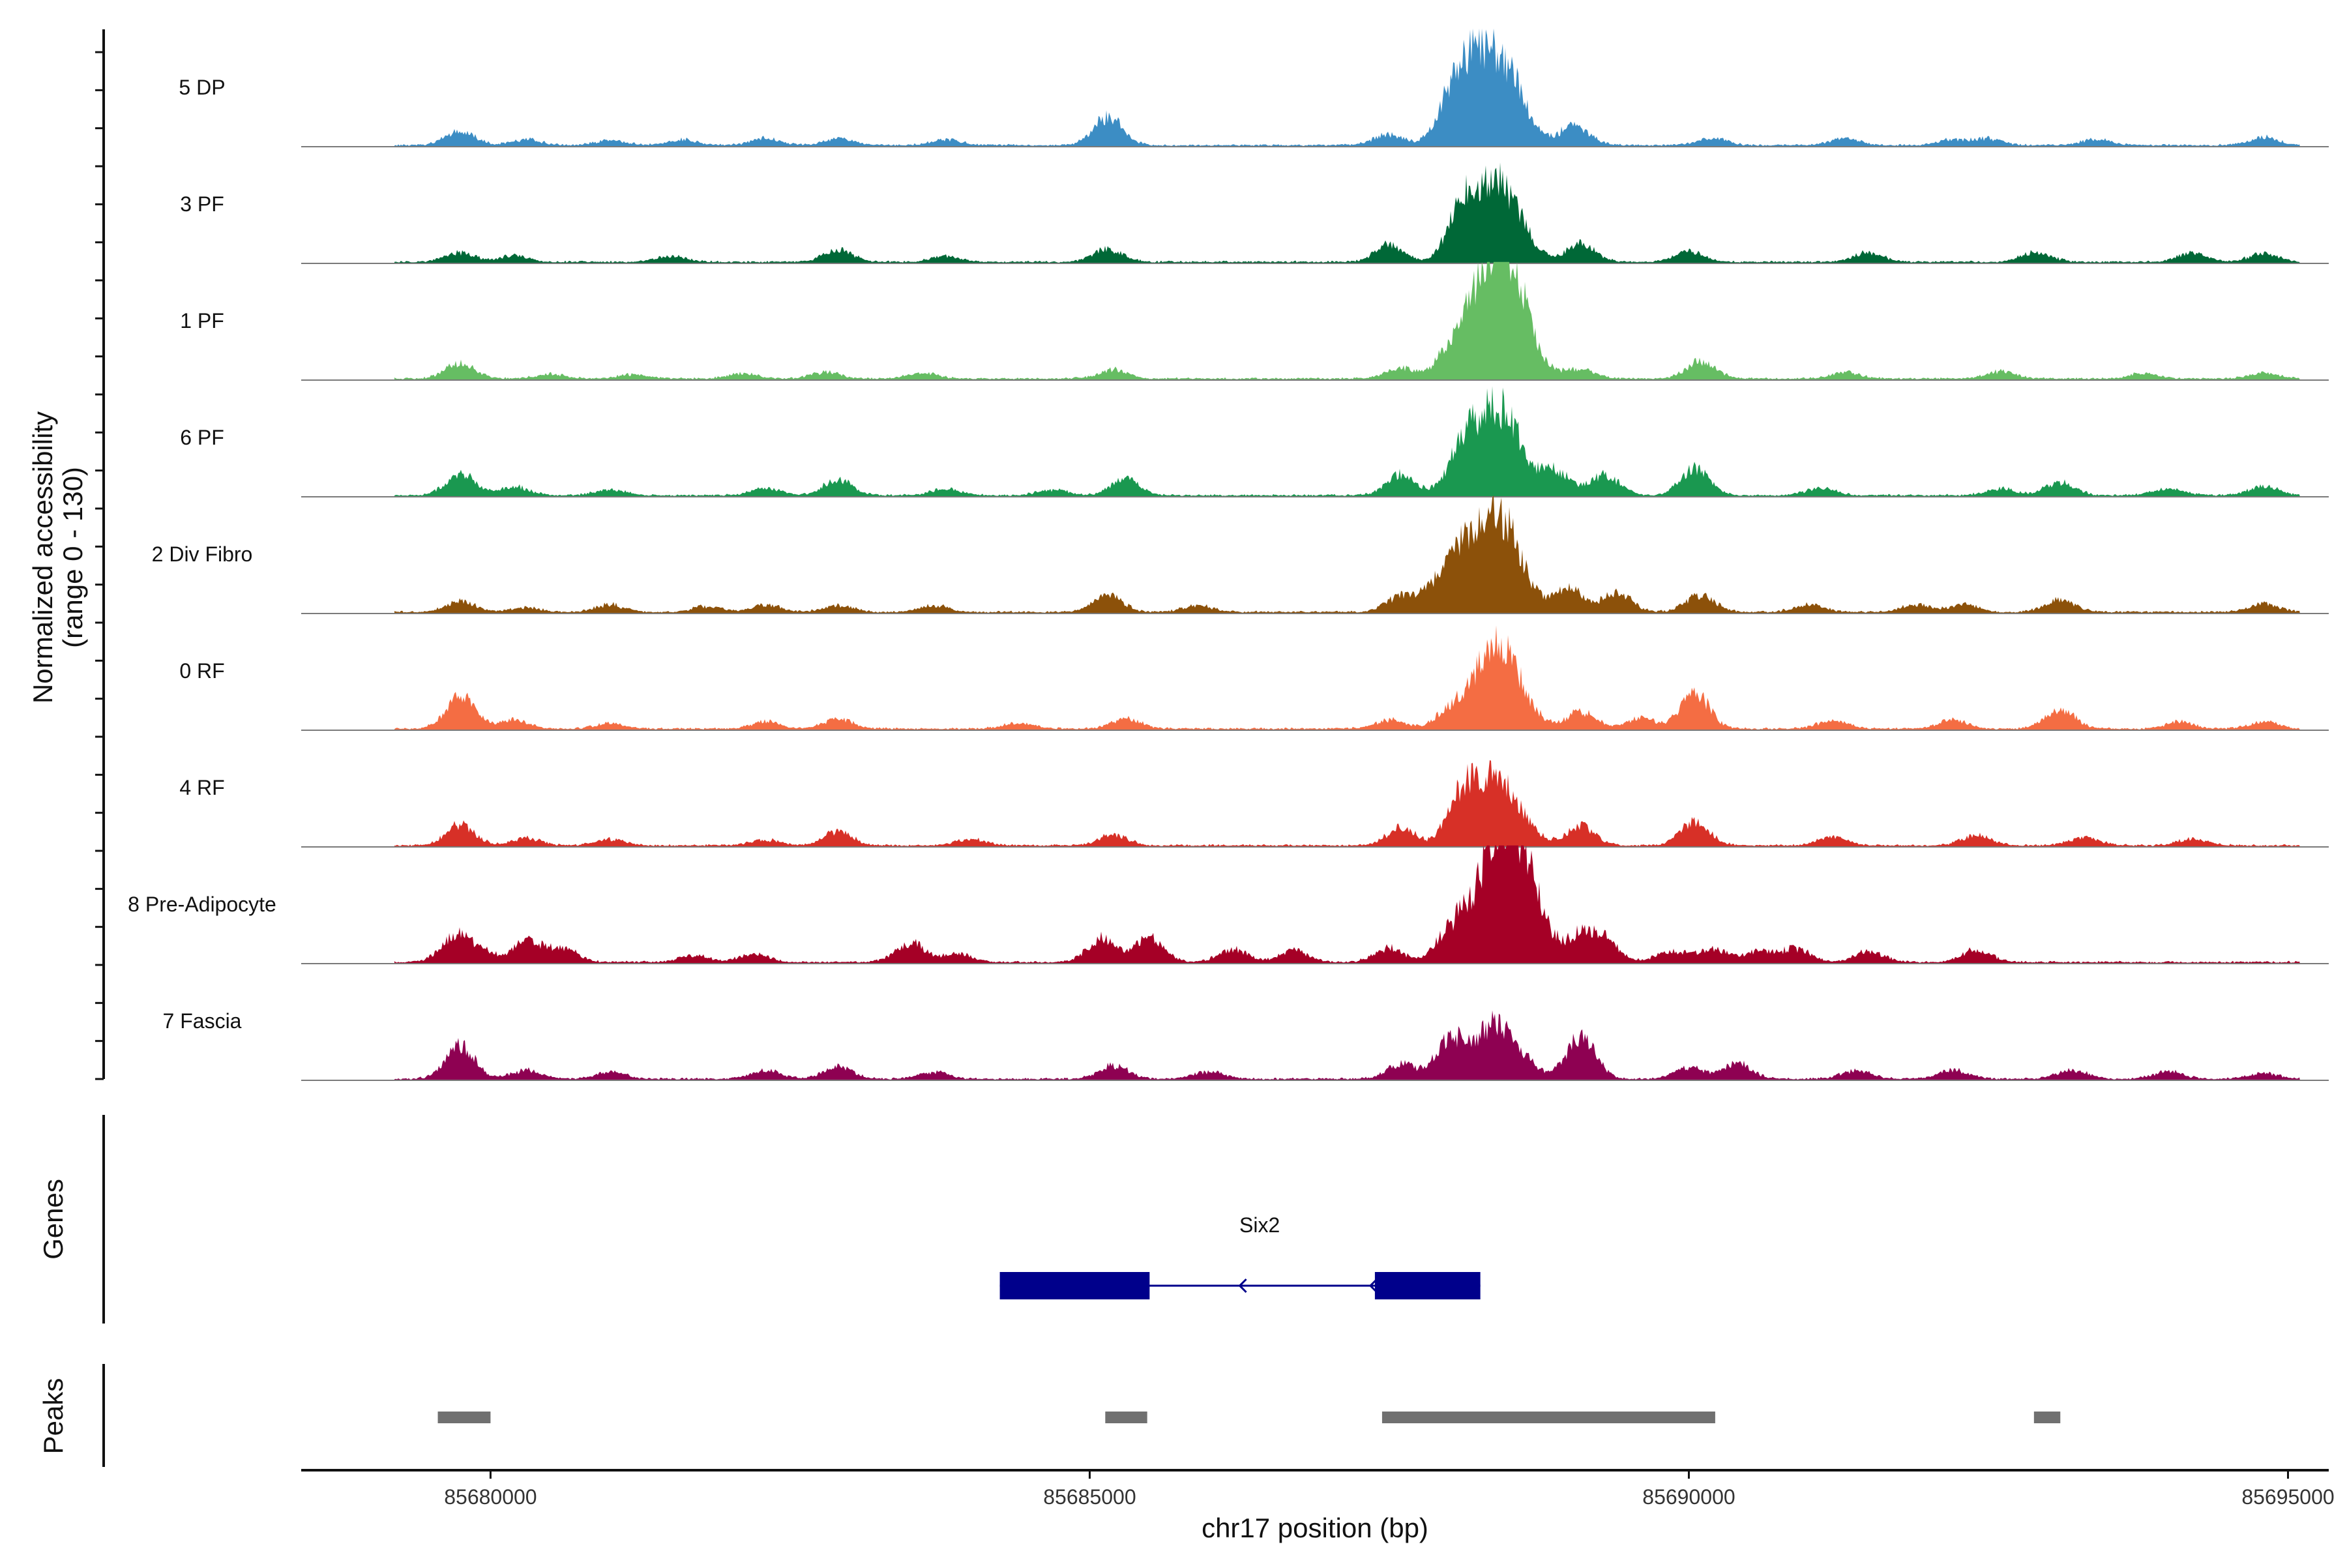 This screenshot has height=1568, width=2347. Describe the element at coordinates (72, 558) in the screenshot. I see `y-axis-range-label: (range 0 - 130)` at that location.